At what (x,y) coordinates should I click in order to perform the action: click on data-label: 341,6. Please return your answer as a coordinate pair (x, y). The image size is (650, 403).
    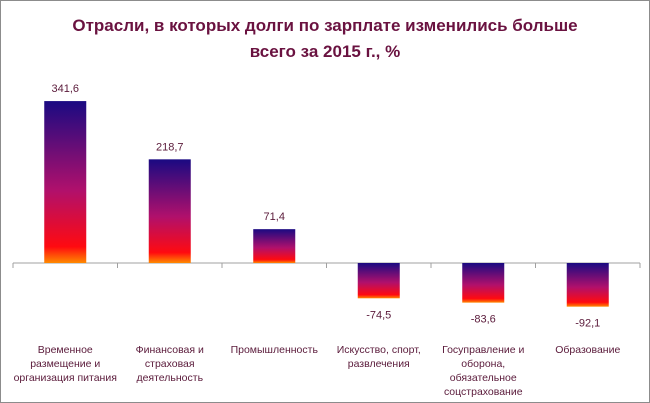
    Looking at the image, I should click on (65, 89).